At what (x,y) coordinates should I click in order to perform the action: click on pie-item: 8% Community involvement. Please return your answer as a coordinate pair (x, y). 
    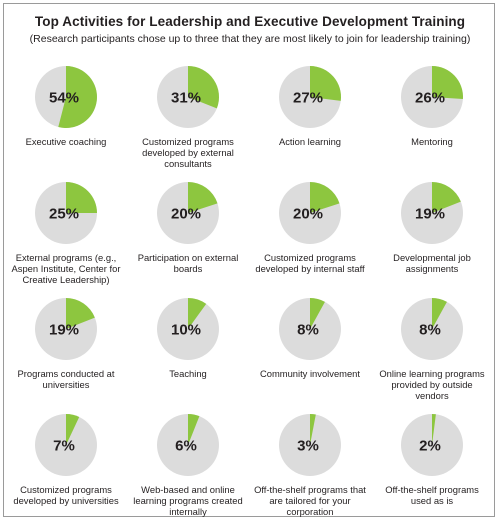
    Looking at the image, I should click on (310, 345).